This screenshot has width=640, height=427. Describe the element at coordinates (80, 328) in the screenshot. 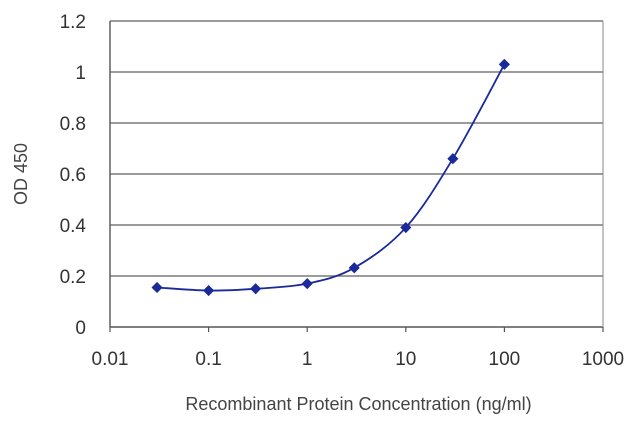

I see `y-tick-label: 0` at that location.